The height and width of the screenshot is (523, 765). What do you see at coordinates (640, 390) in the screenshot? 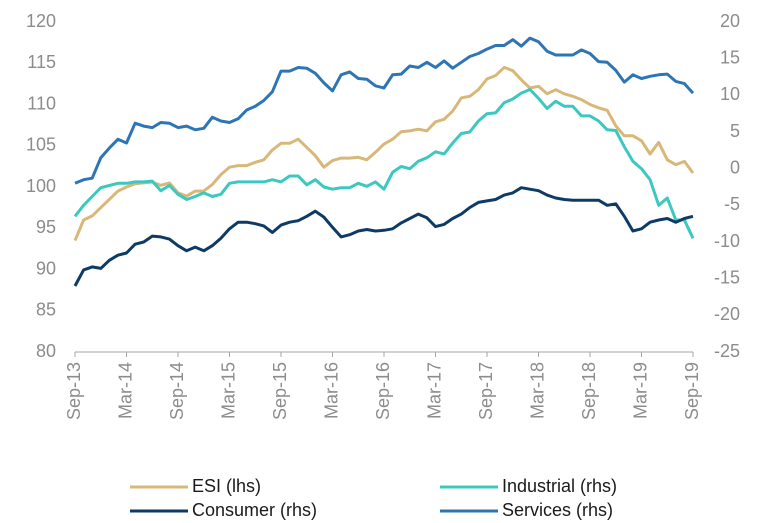
I see `x-tick-label: Mar-19` at bounding box center [640, 390].